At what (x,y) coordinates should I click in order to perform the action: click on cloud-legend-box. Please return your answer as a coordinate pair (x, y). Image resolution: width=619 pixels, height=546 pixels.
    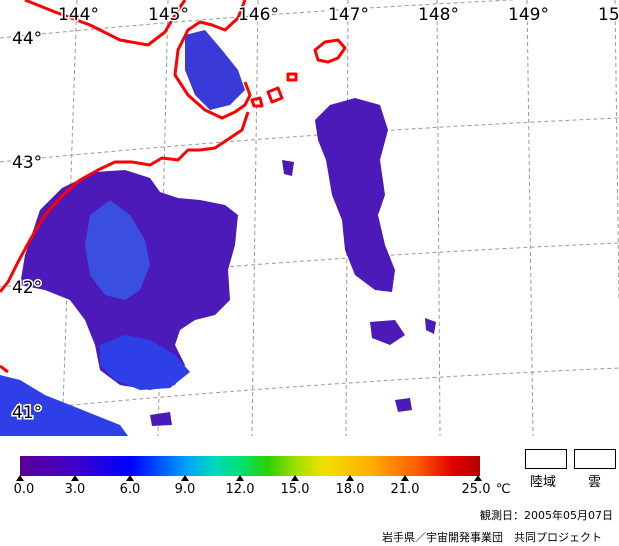
    Looking at the image, I should click on (595, 459).